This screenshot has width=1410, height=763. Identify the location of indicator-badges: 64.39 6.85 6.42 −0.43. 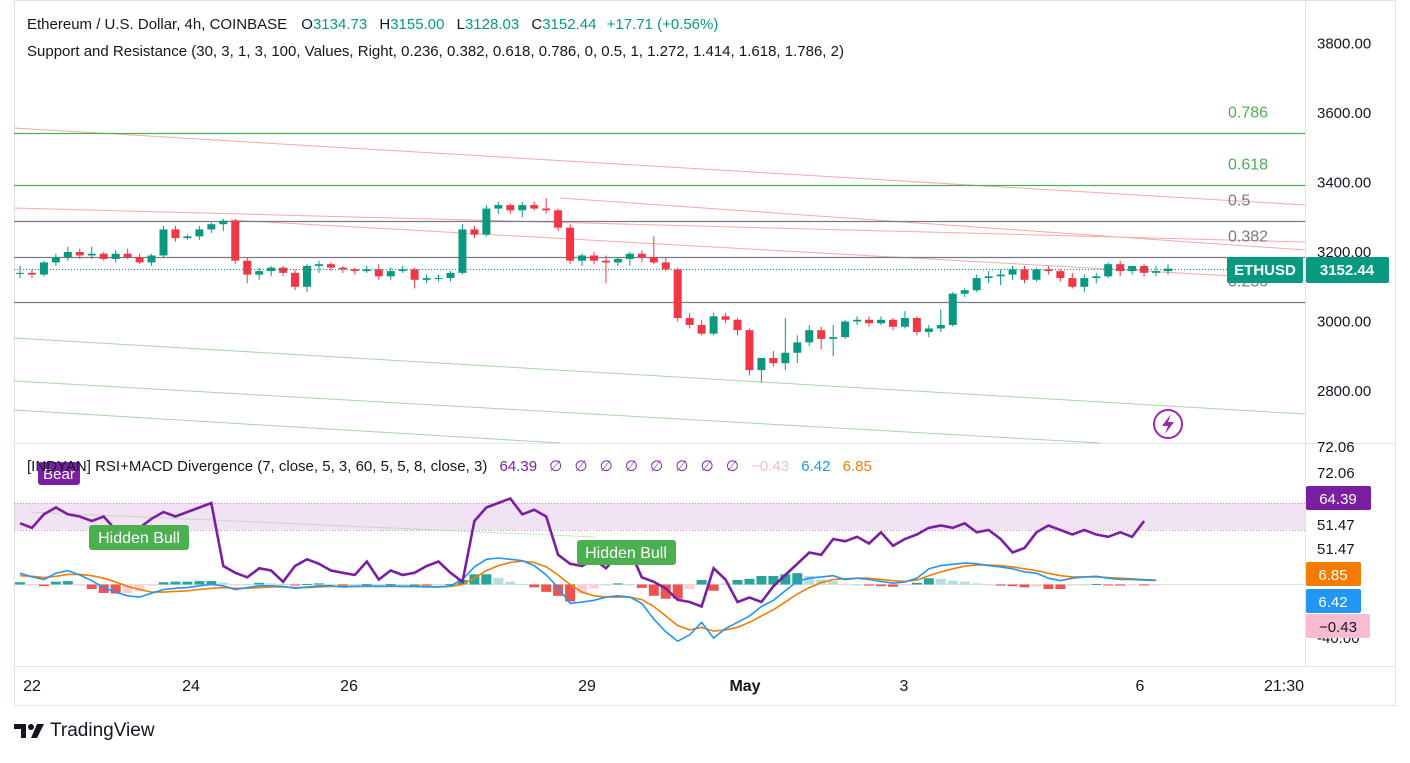
(1338, 562).